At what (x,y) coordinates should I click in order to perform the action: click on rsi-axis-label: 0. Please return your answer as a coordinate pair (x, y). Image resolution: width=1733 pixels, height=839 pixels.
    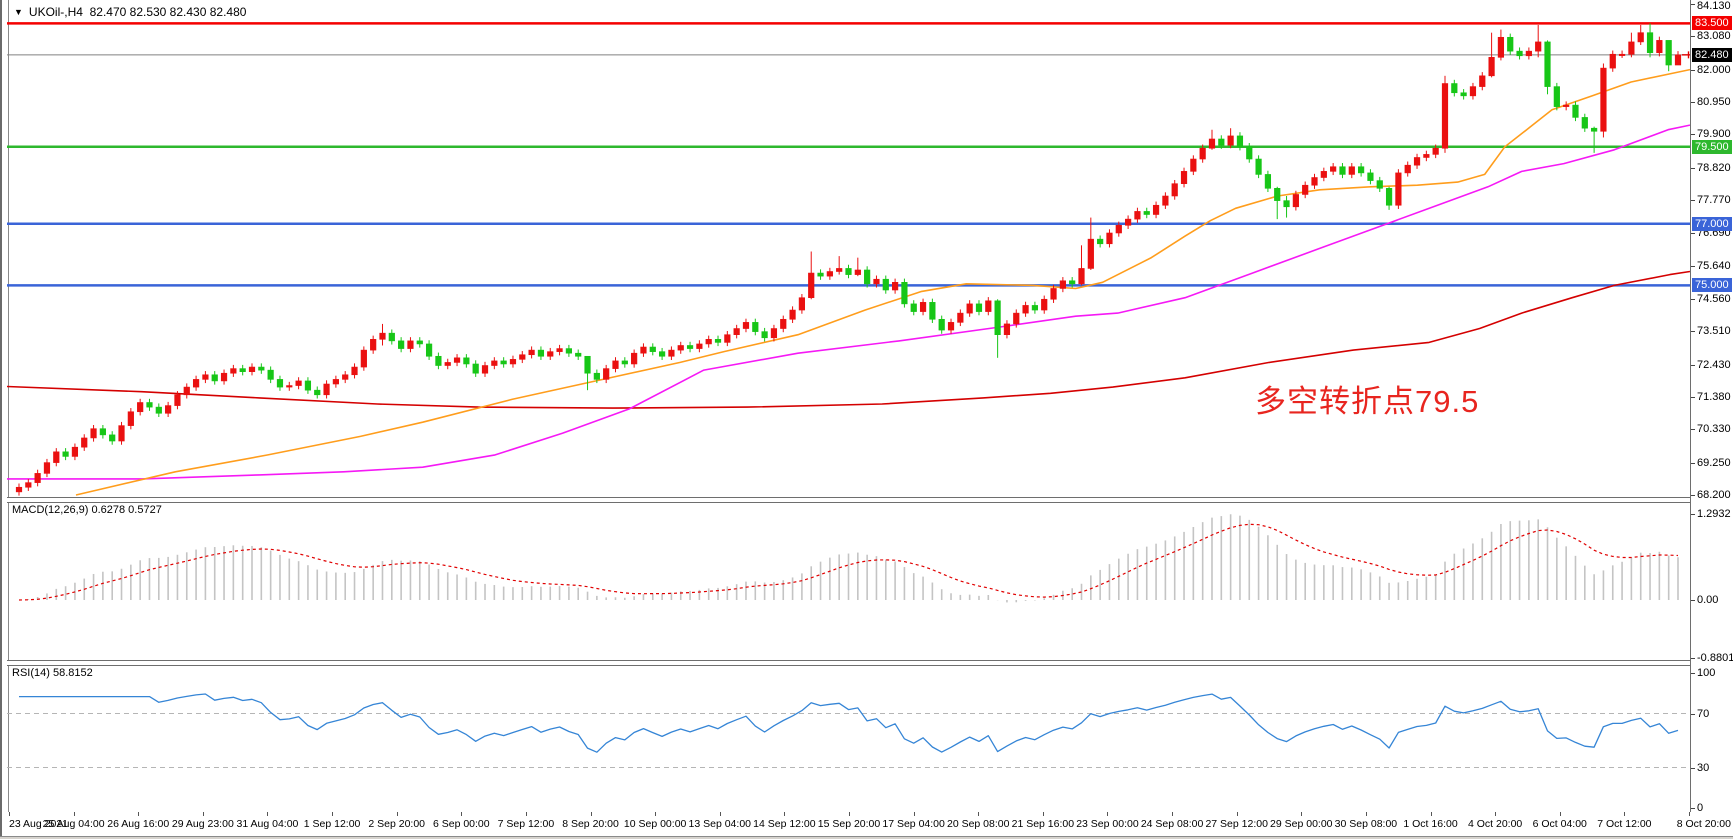
    Looking at the image, I should click on (1700, 808).